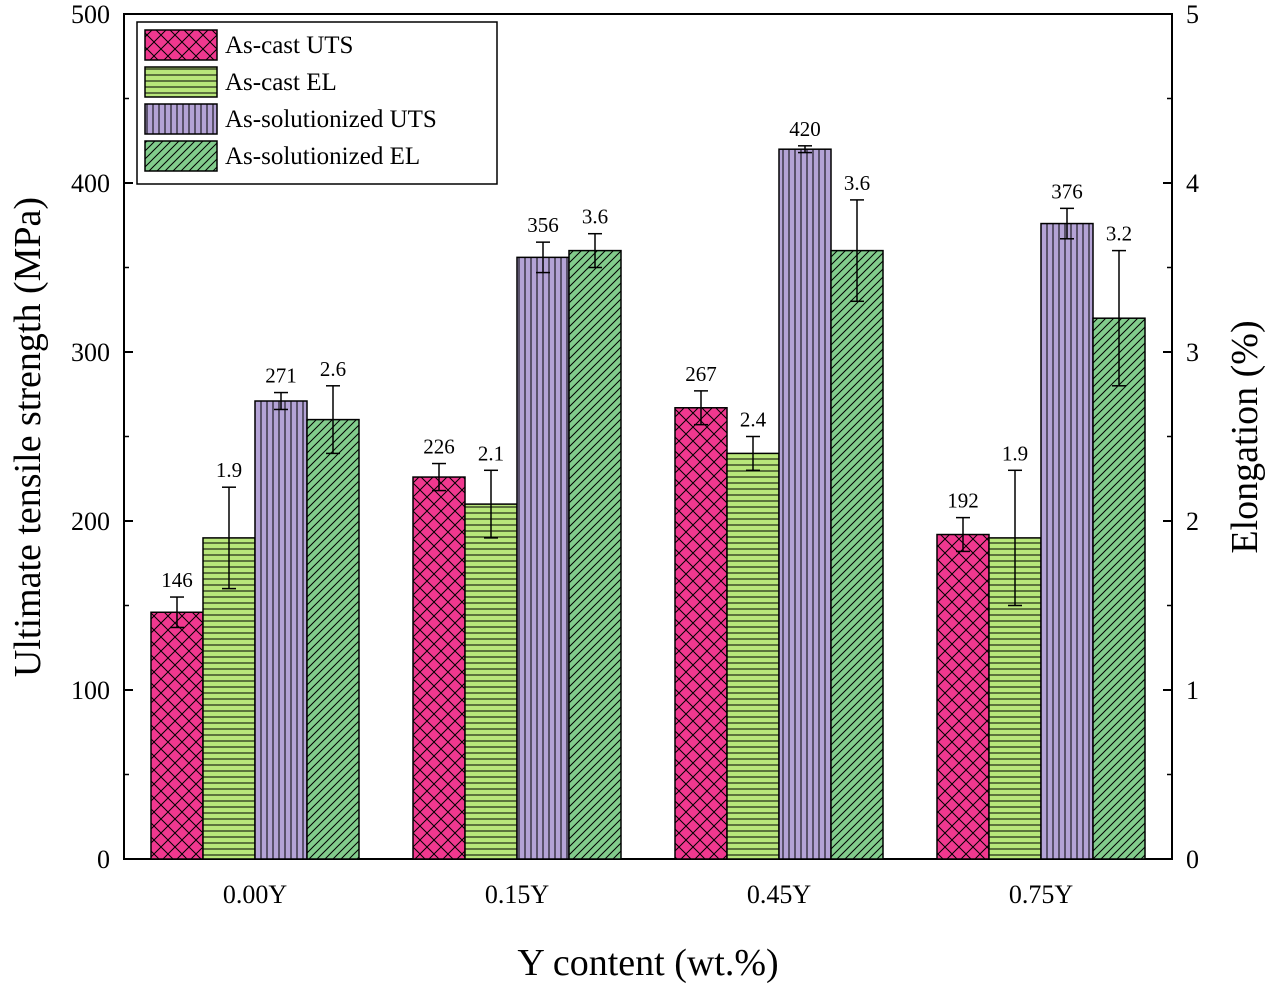 Image resolution: width=1270 pixels, height=985 pixels. What do you see at coordinates (1192, 352) in the screenshot?
I see `y2-tick-label: 3` at bounding box center [1192, 352].